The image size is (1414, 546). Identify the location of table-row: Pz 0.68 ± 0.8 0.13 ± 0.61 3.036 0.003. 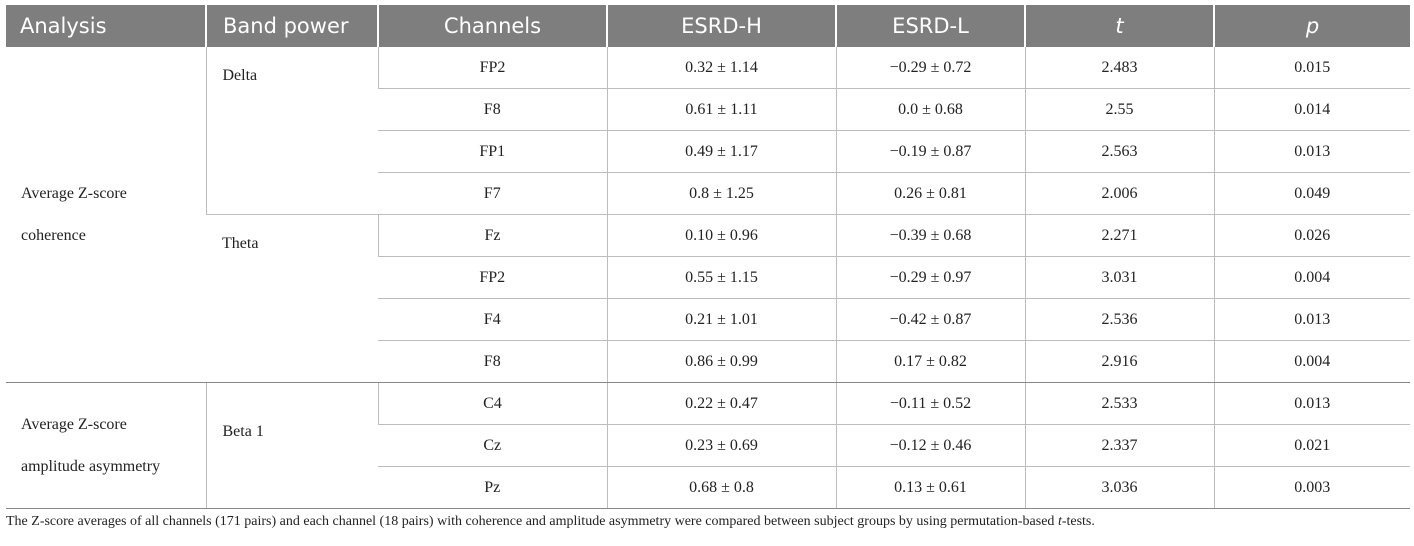
(708, 487).